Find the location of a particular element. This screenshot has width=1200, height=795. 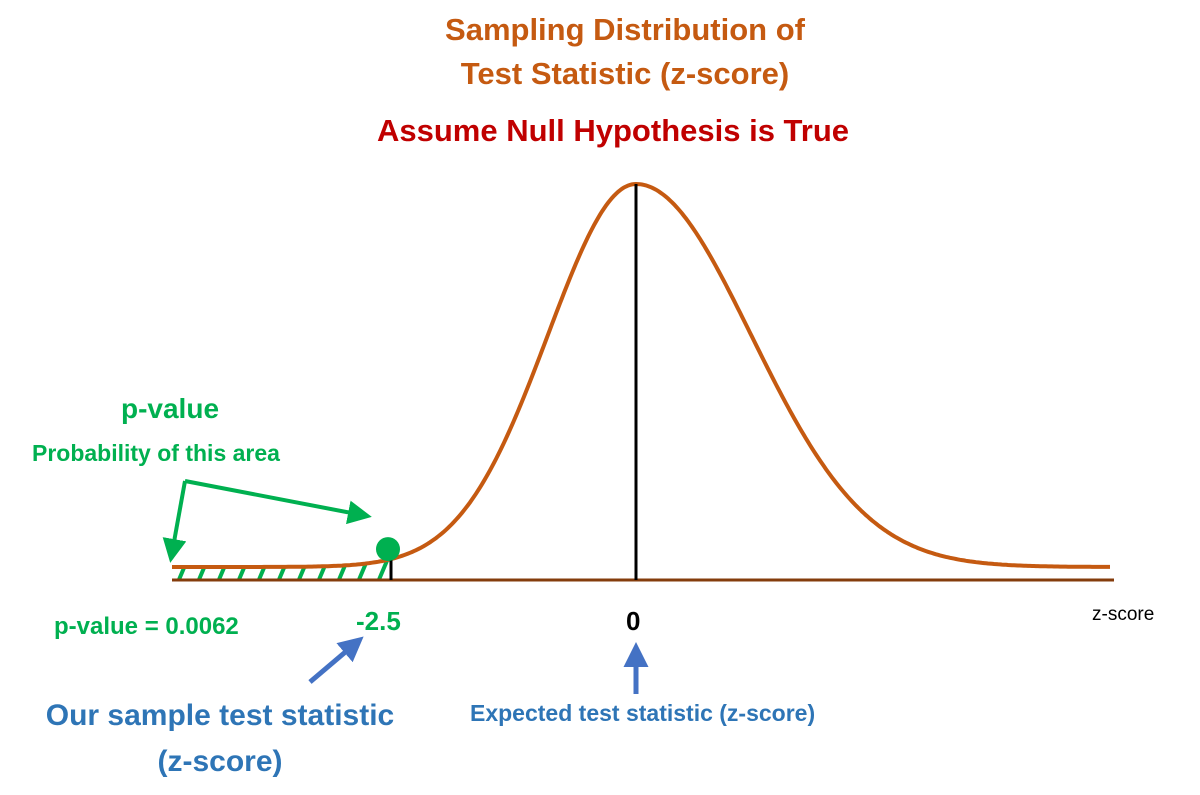

p-value-result: p-value = 0.0062 is located at coordinates (146, 626).